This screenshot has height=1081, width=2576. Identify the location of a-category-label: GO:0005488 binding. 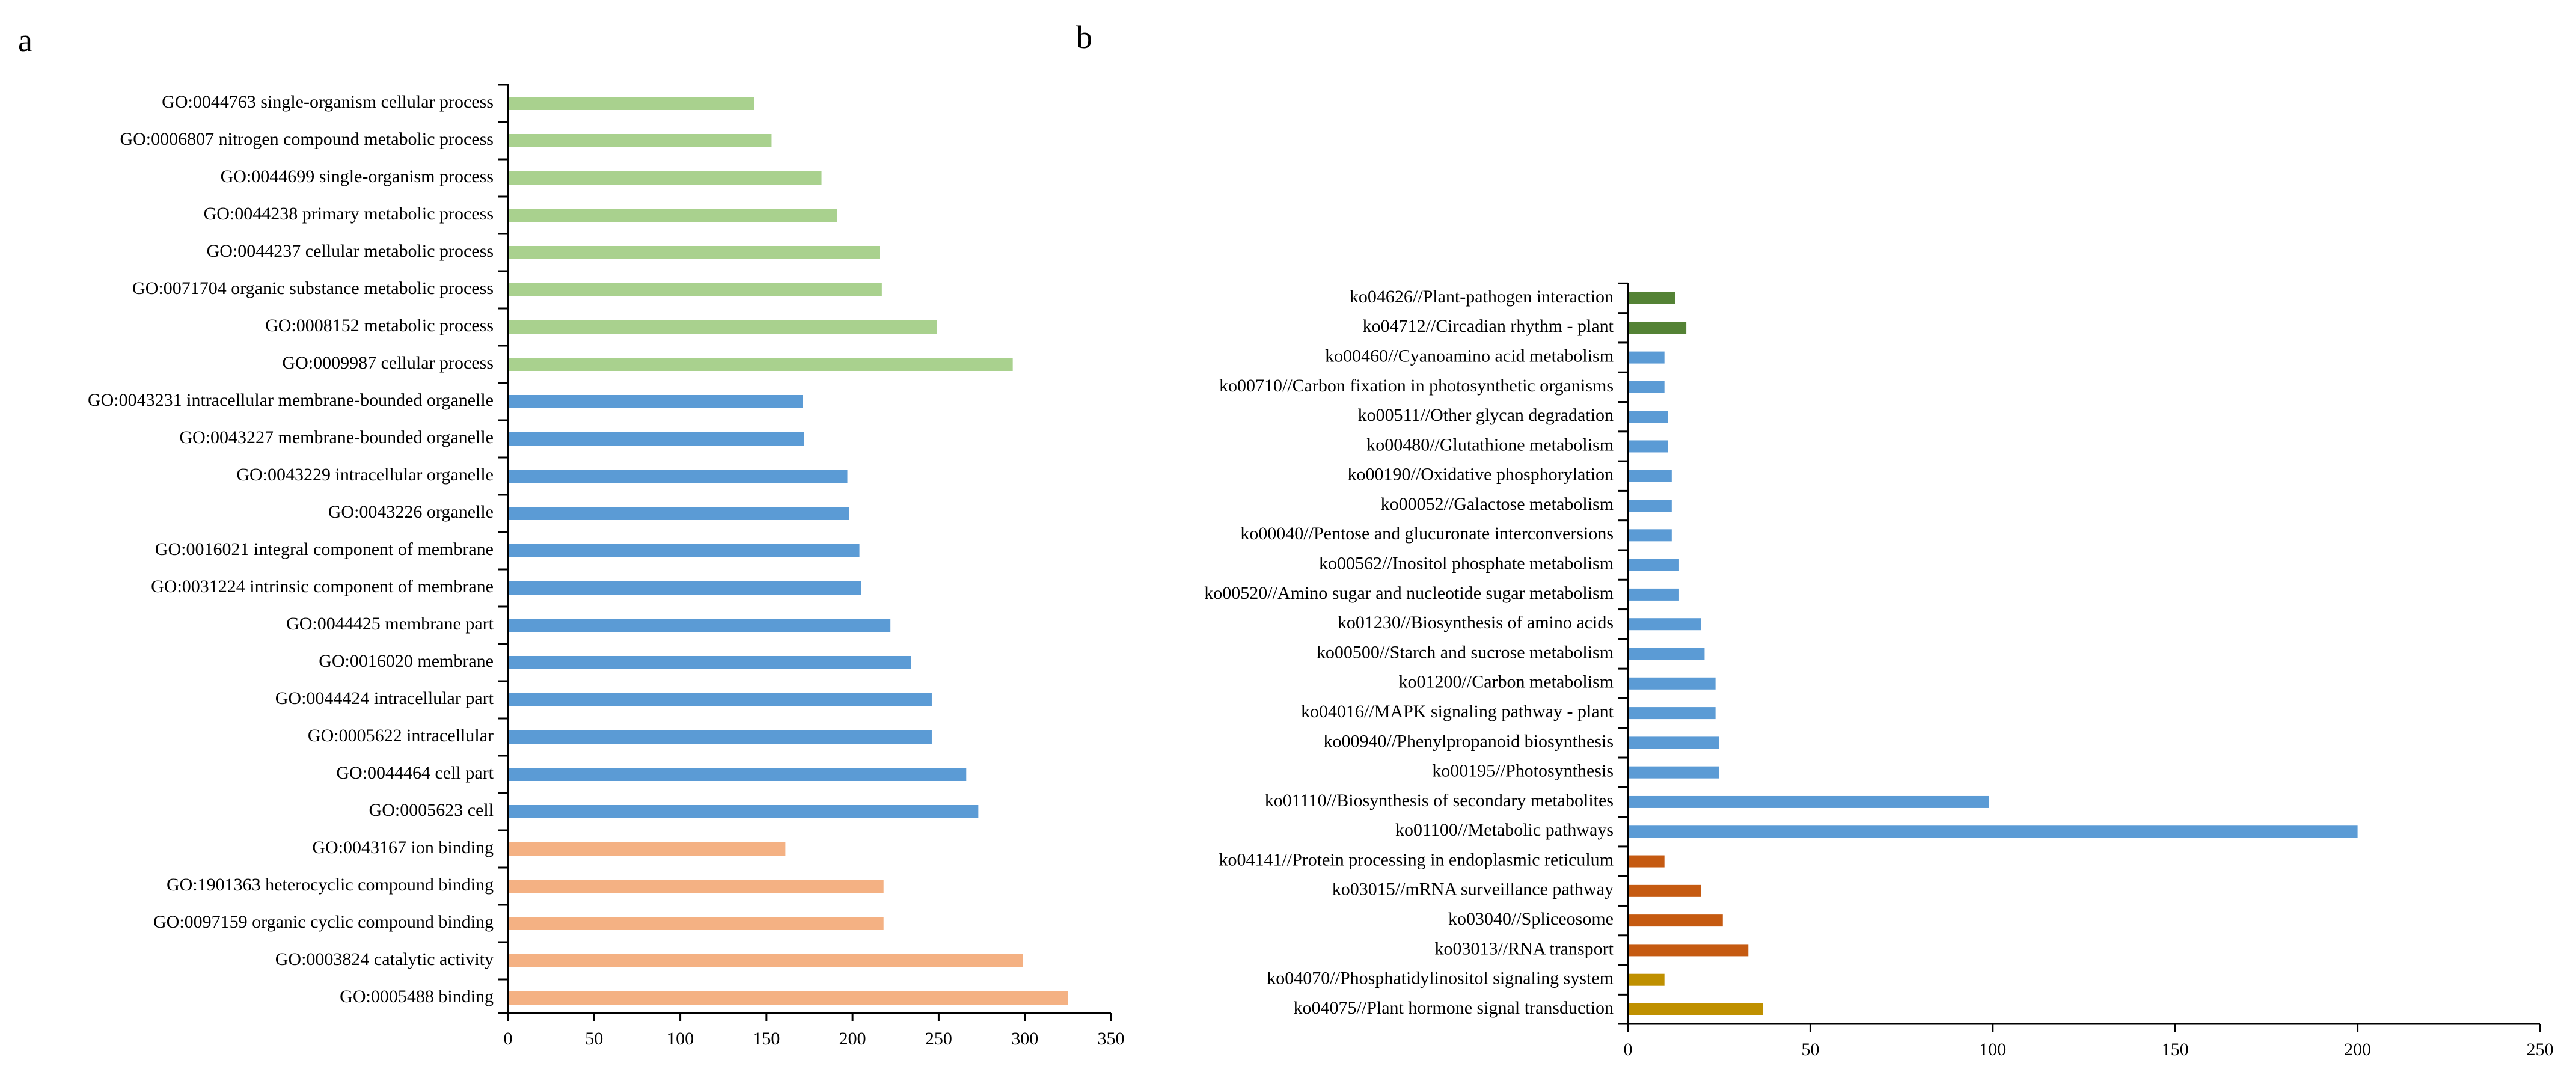
(417, 996).